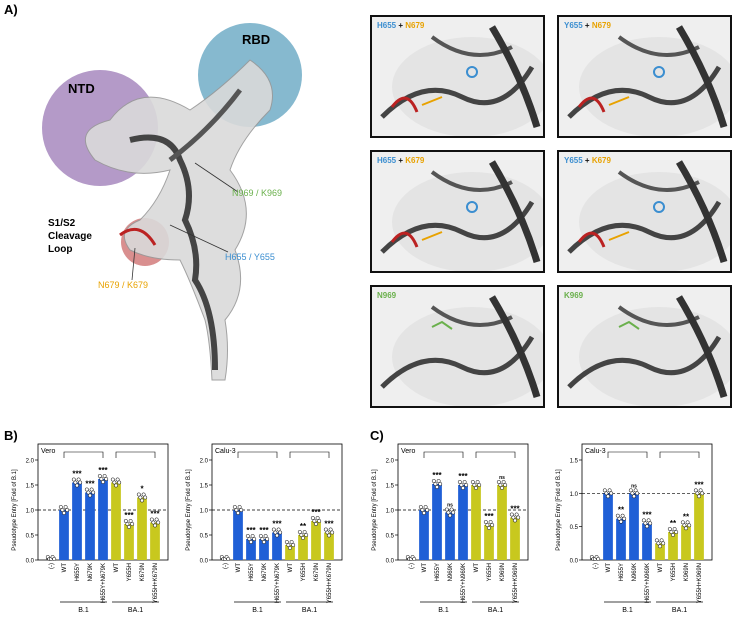  Describe the element at coordinates (644, 76) in the screenshot. I see `zoom-panel-2: Y655 + N679` at that location.